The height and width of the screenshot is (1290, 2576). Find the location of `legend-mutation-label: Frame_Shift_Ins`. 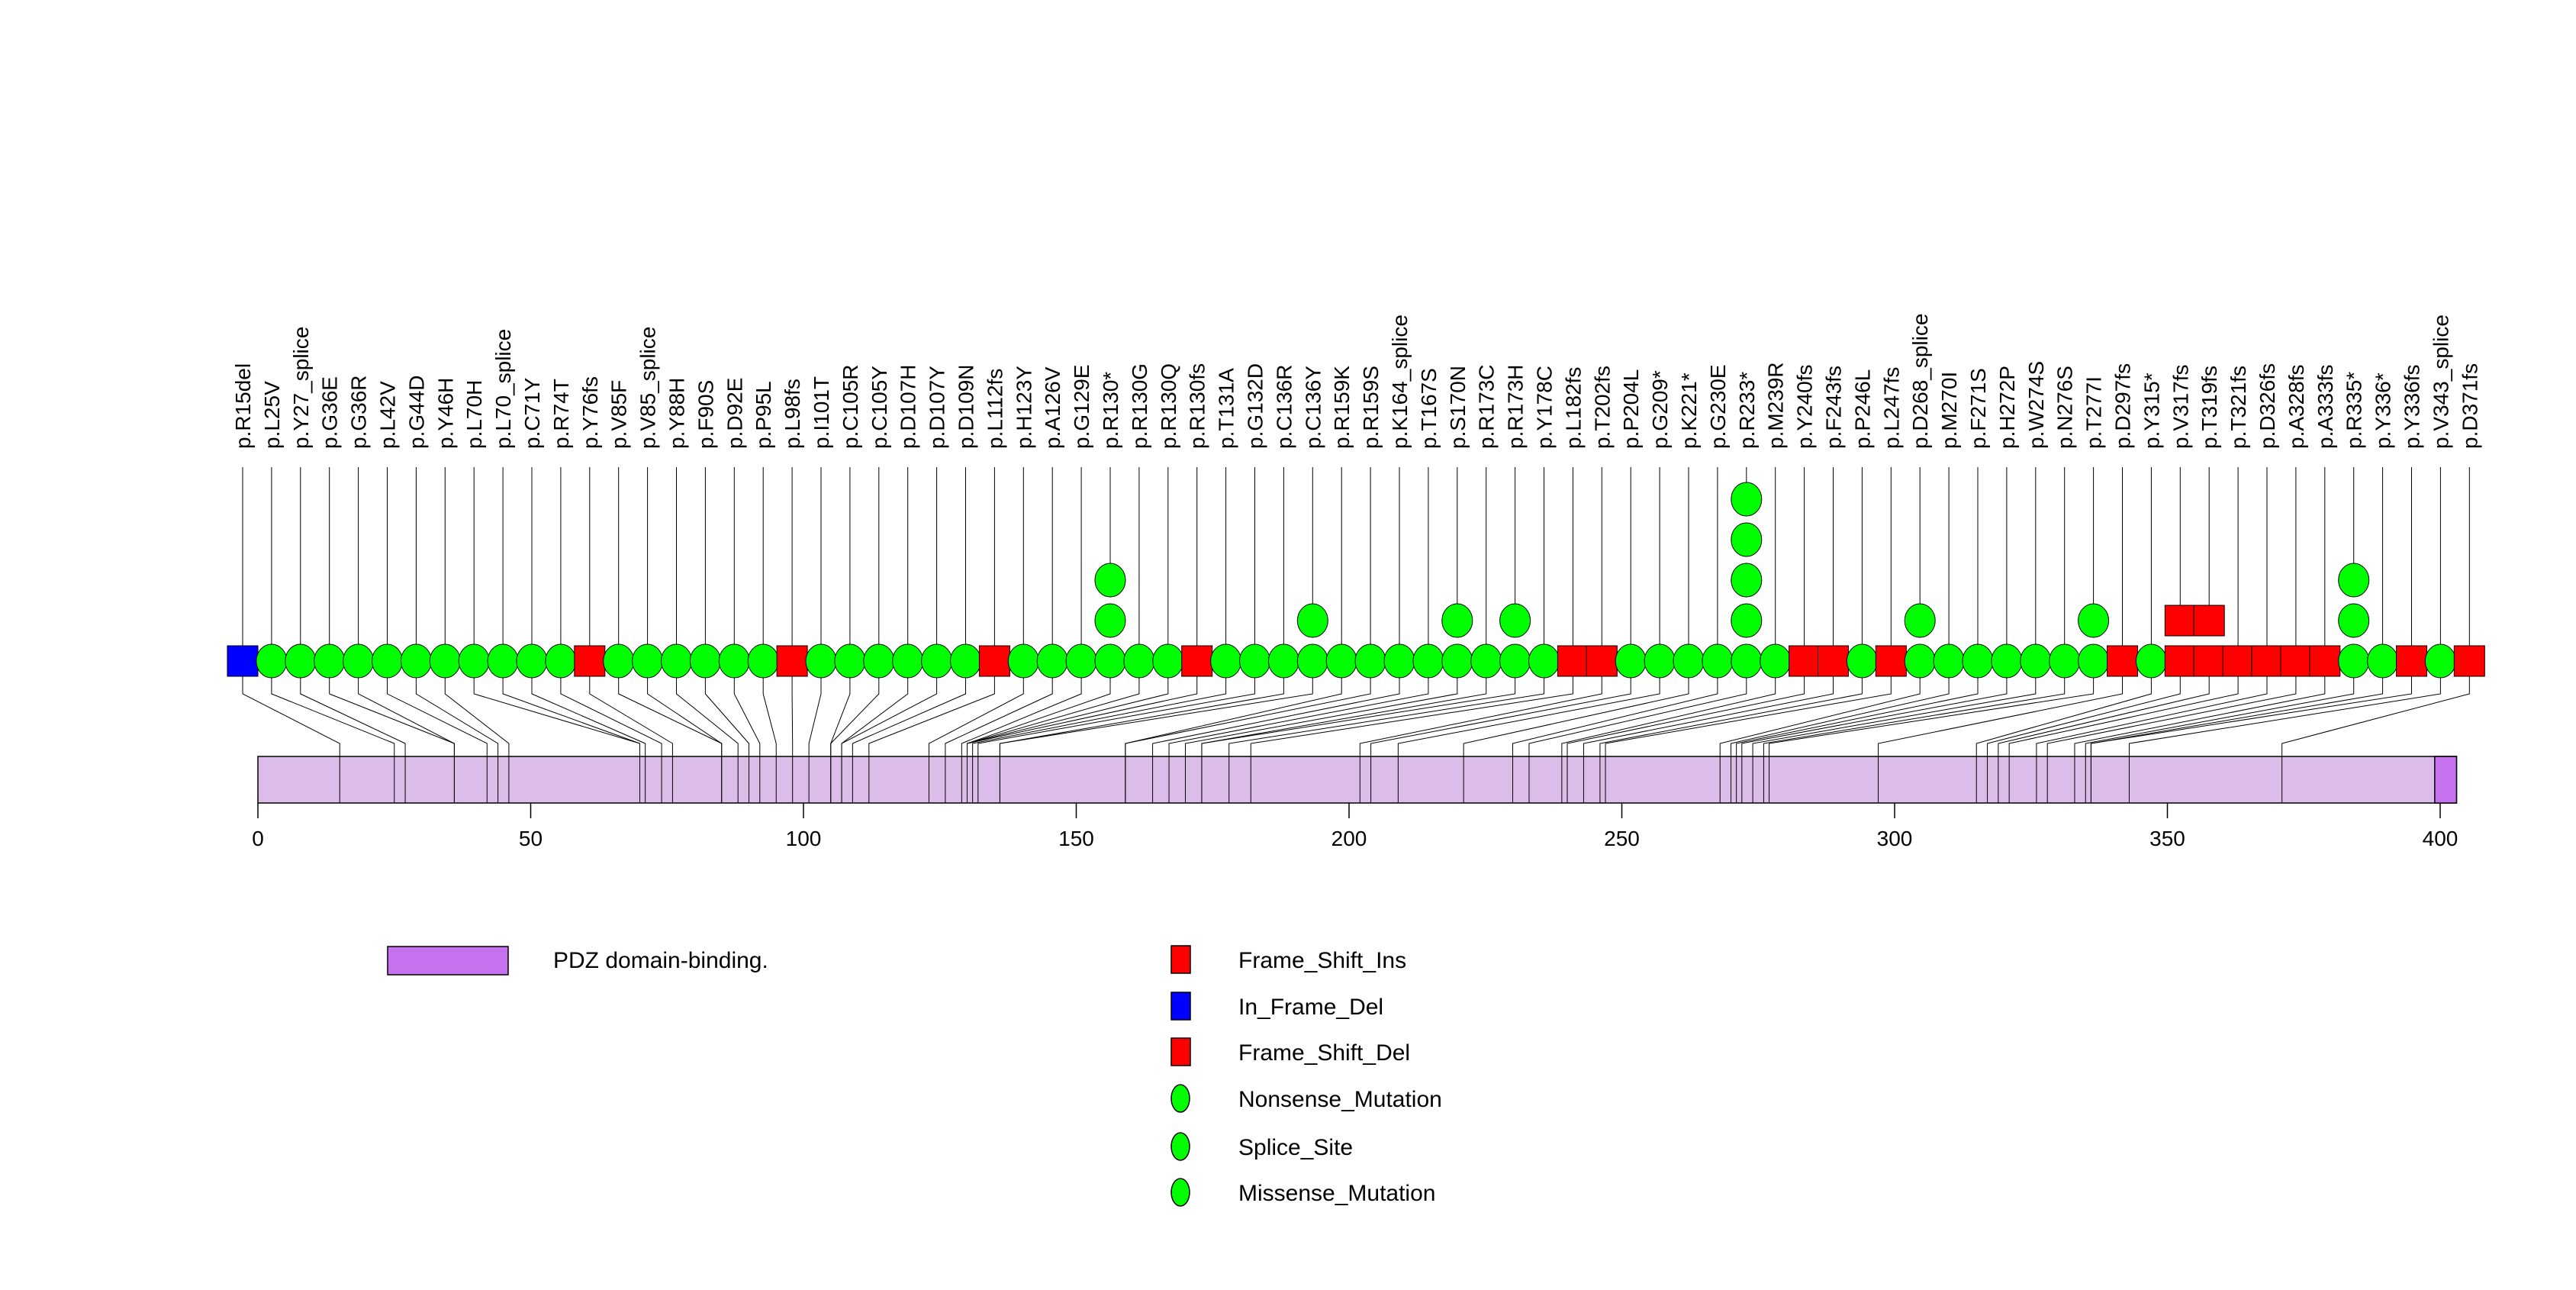

legend-mutation-label: Frame_Shift_Ins is located at coordinates (1322, 960).